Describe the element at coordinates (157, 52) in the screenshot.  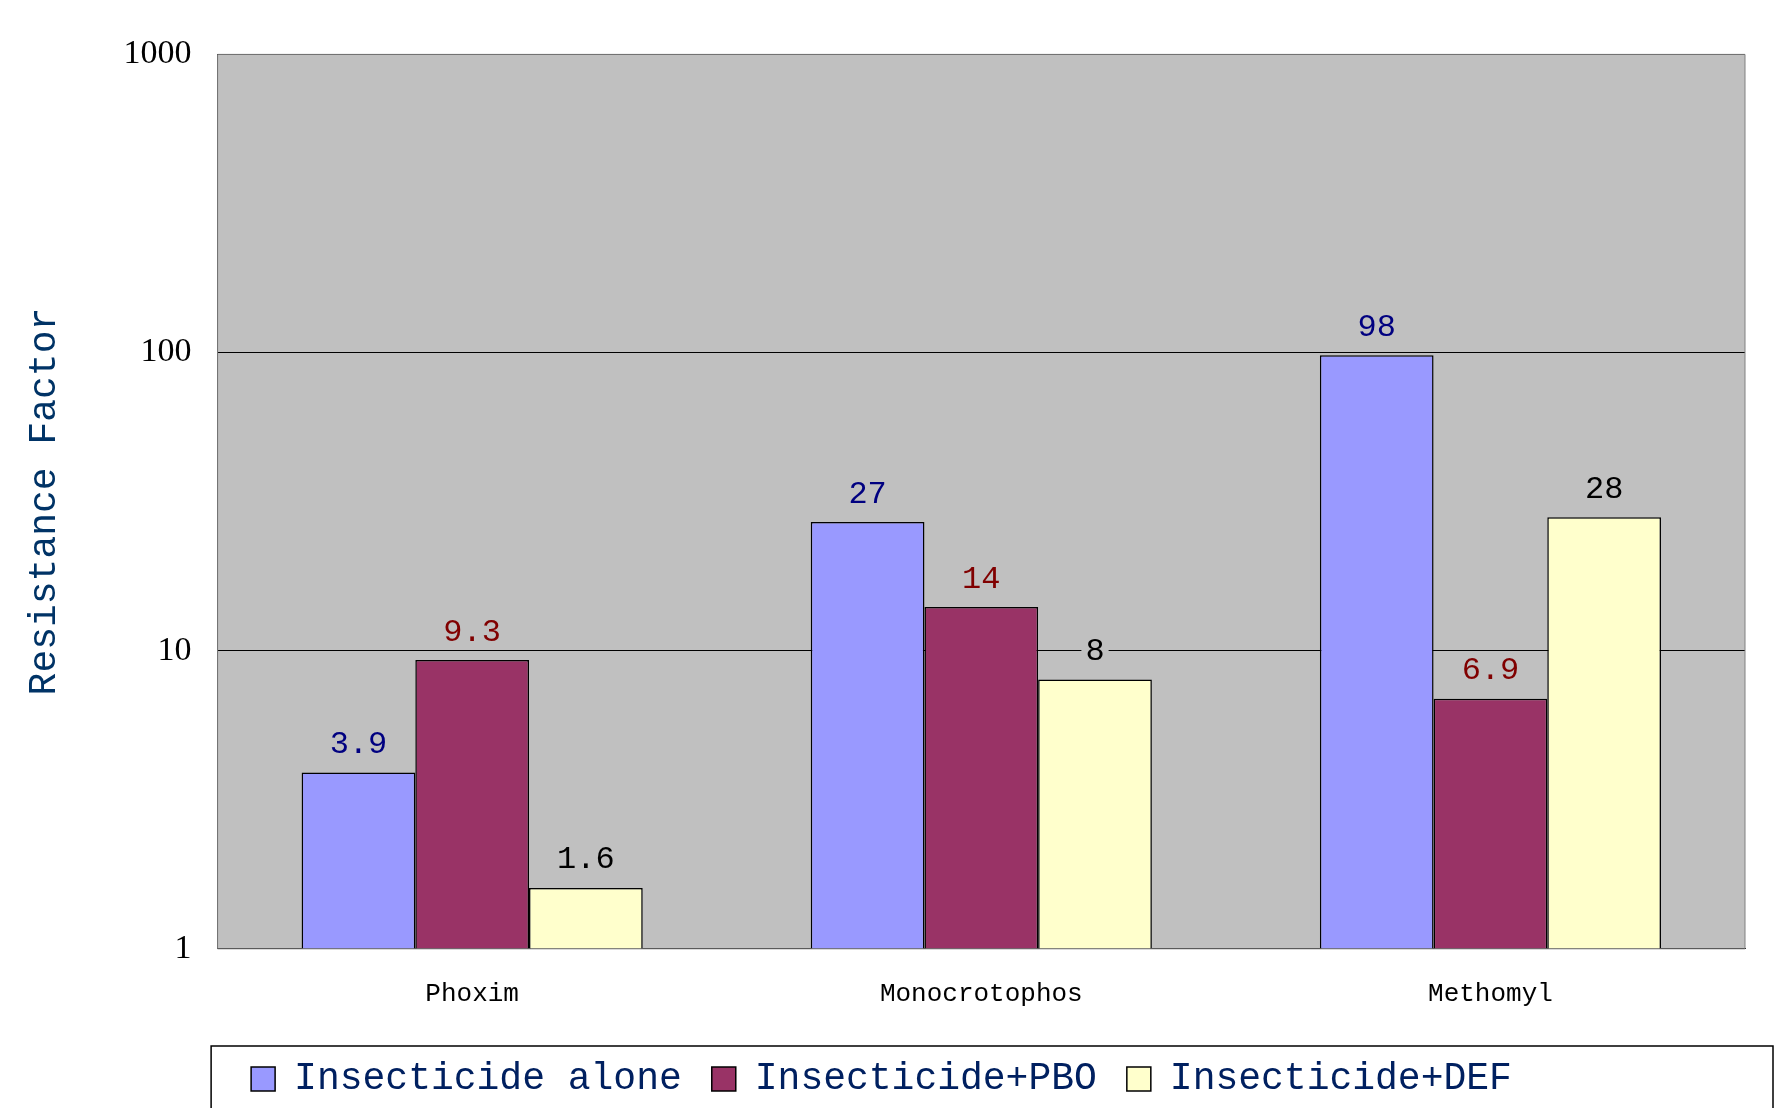
I see `y-tick-label: 1000` at that location.